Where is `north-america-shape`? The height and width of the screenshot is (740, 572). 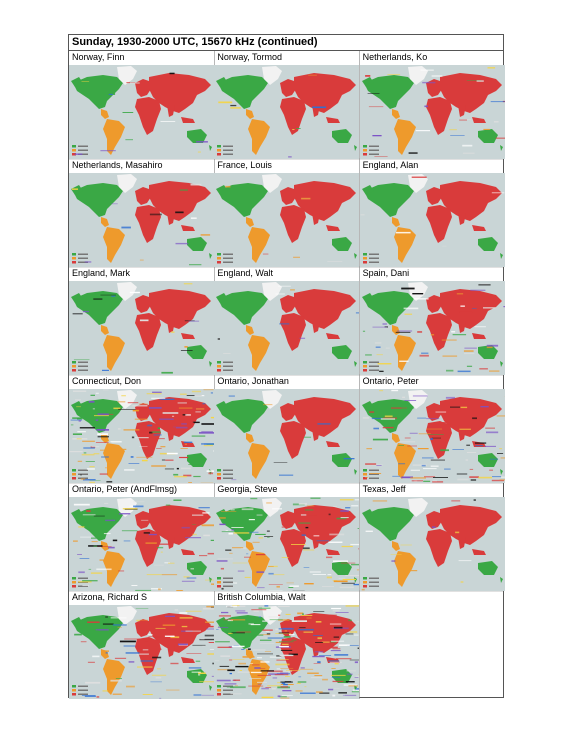 north-america-shape is located at coordinates (243, 524).